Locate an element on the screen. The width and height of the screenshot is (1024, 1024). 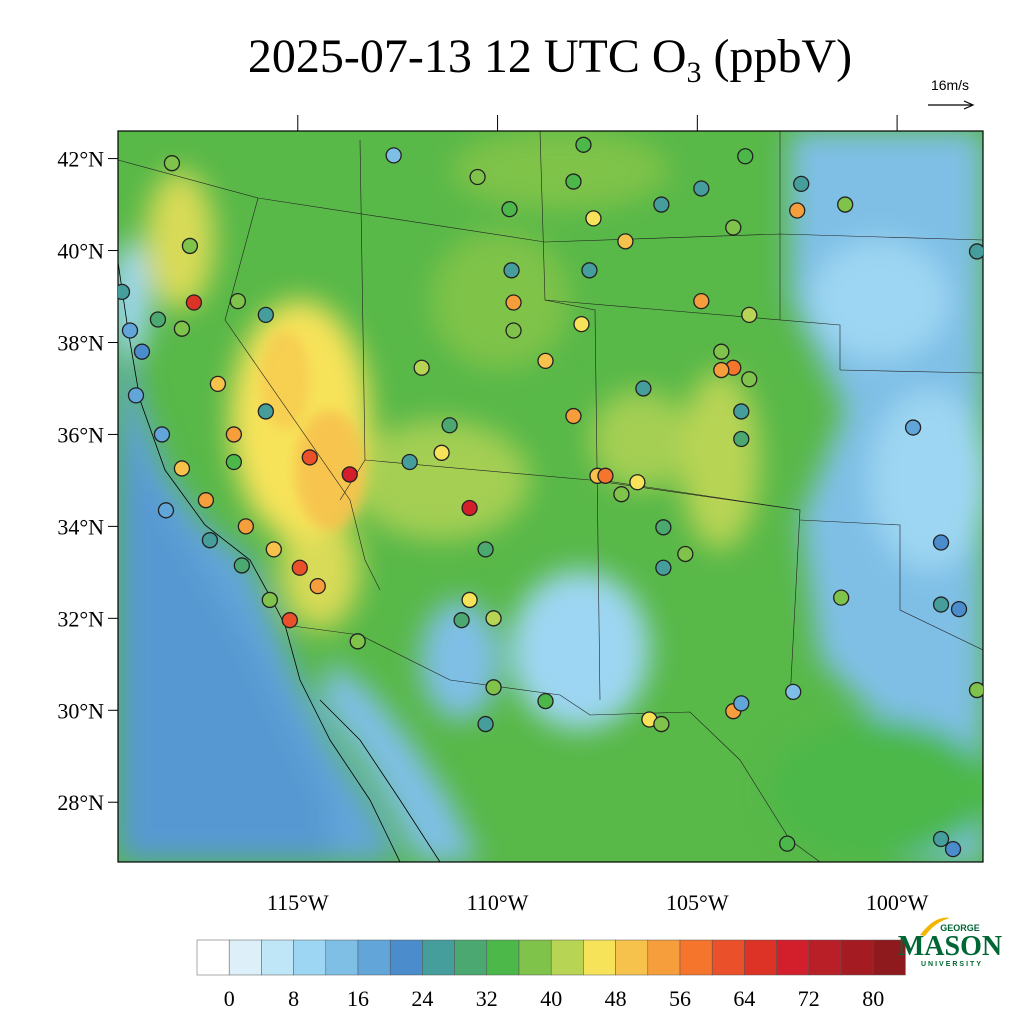
wind-scale-arrow is located at coordinates (951, 105).